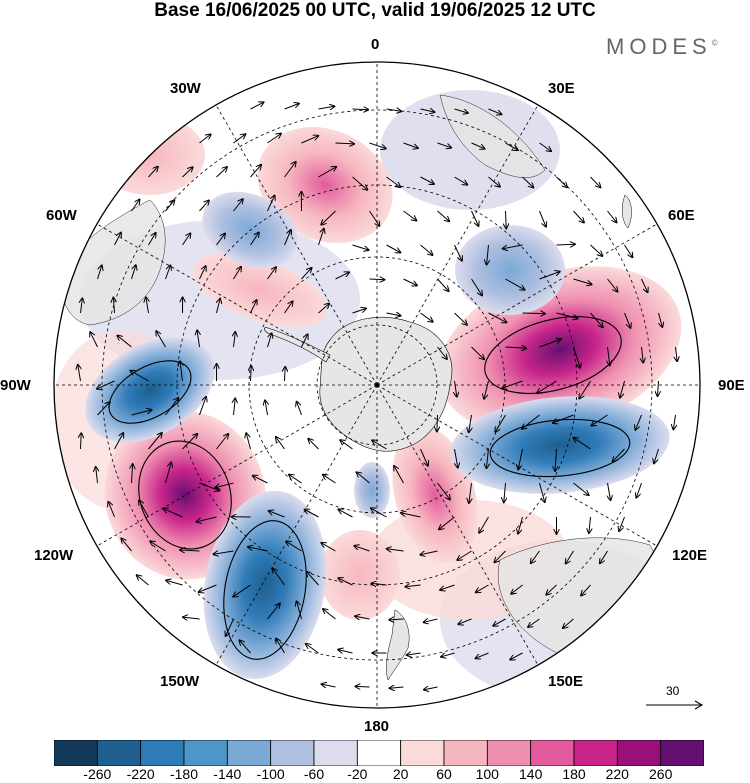 This screenshot has width=750, height=783. I want to click on madagascar, so click(626, 211).